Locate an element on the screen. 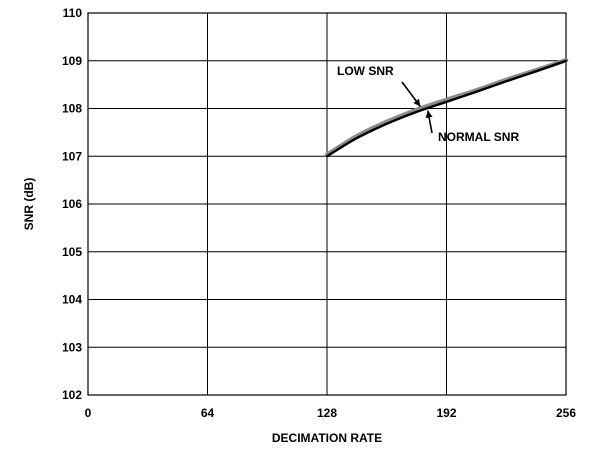 This screenshot has height=449, width=591. normal-snr-arrowhead is located at coordinates (429, 114).